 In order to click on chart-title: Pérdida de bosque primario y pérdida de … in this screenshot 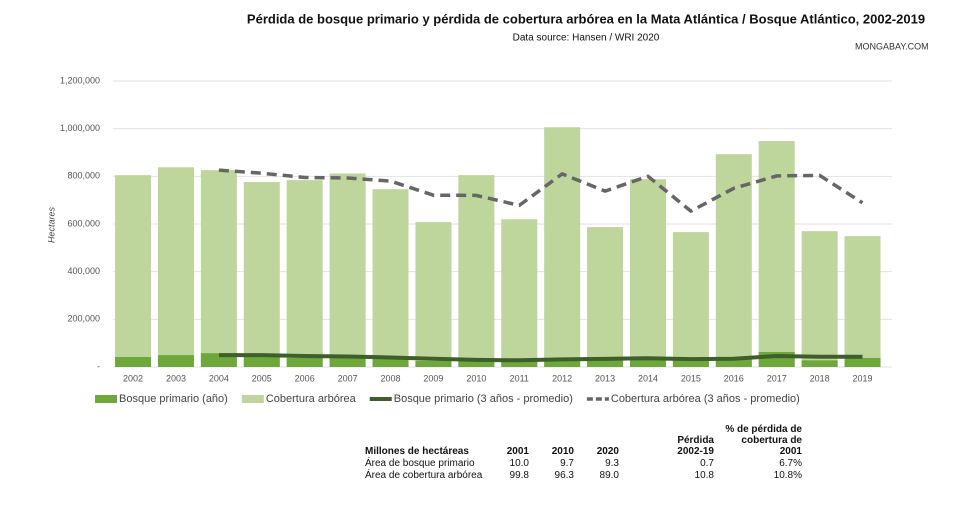, I will do `click(586, 18)`.